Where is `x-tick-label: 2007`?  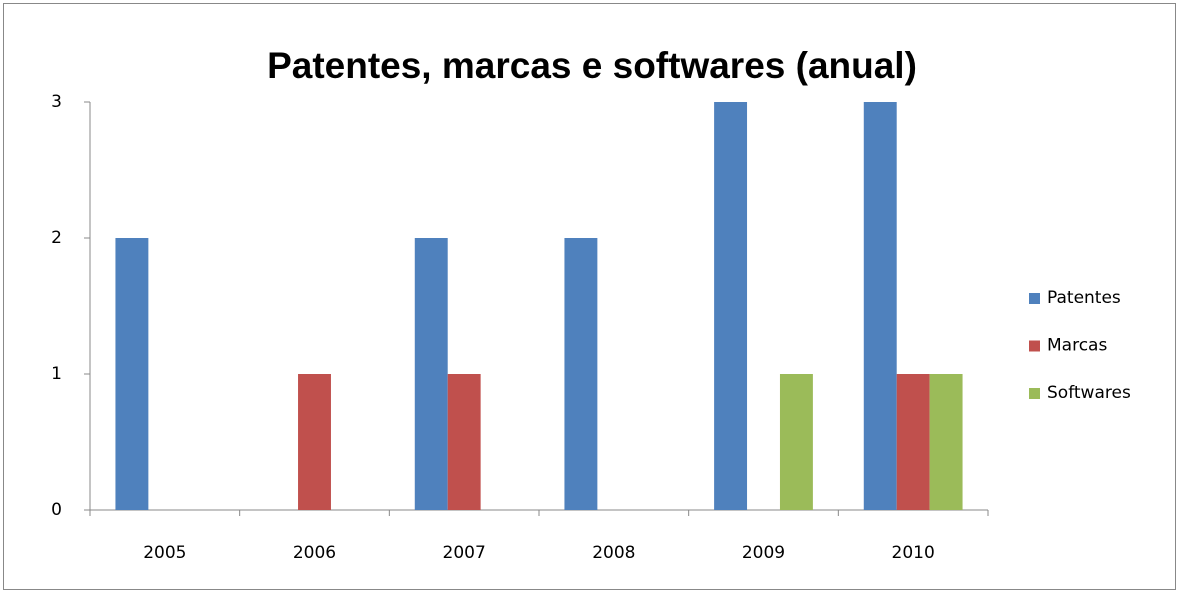
x-tick-label: 2007 is located at coordinates (464, 553).